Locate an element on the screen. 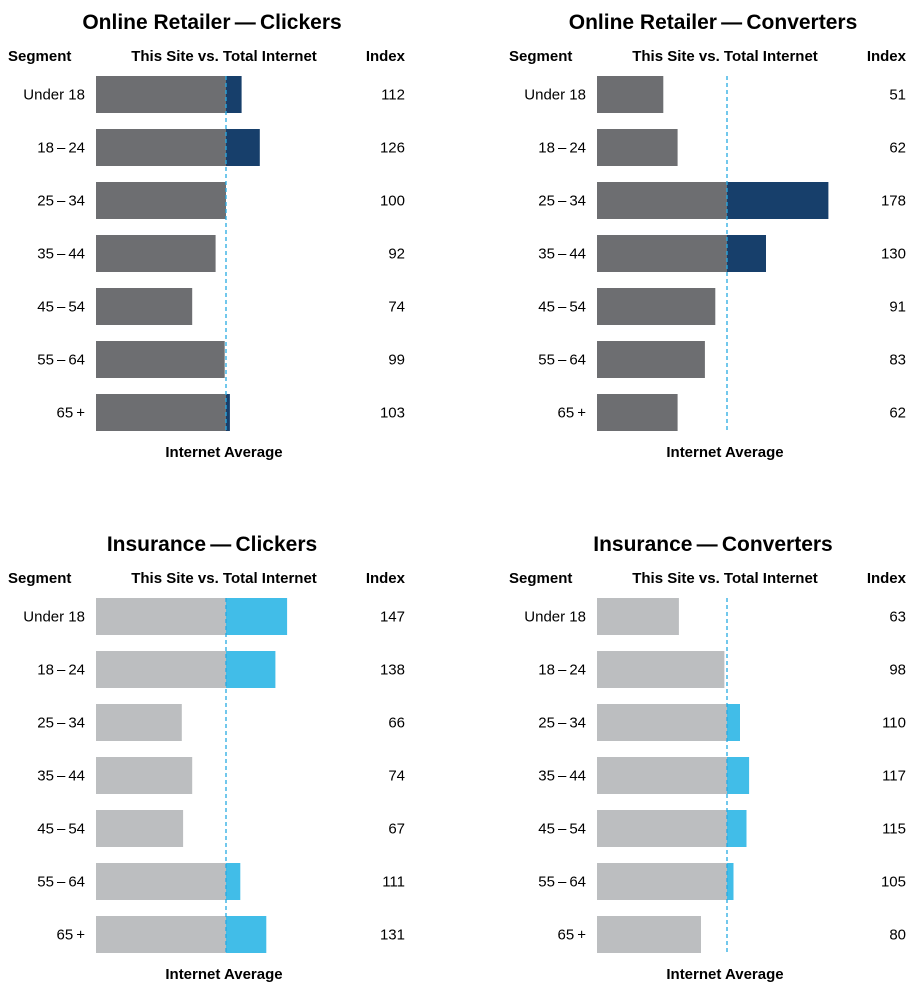 This screenshot has width=908, height=986. index-value: 130 is located at coordinates (893, 254).